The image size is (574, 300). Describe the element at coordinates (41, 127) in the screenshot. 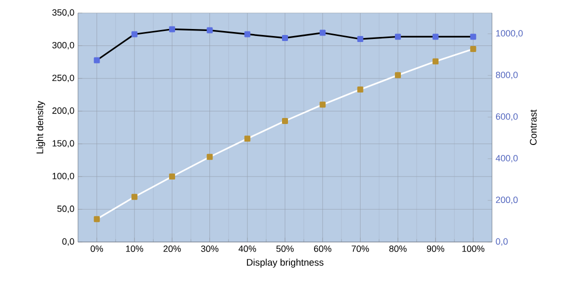

I see `y-axis-title: Light density` at that location.